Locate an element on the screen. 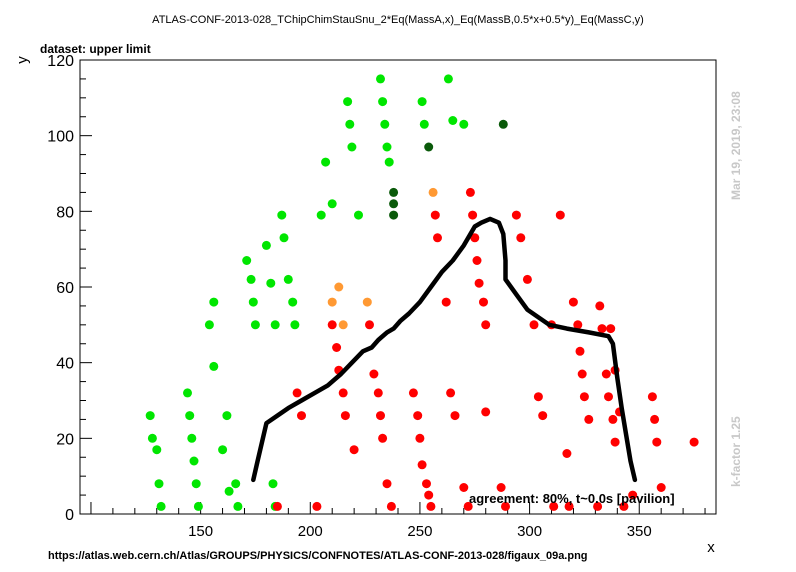 The width and height of the screenshot is (796, 572). agreement-annotation: agreement: 80%, t~0.0s [pavilion] is located at coordinates (572, 498).